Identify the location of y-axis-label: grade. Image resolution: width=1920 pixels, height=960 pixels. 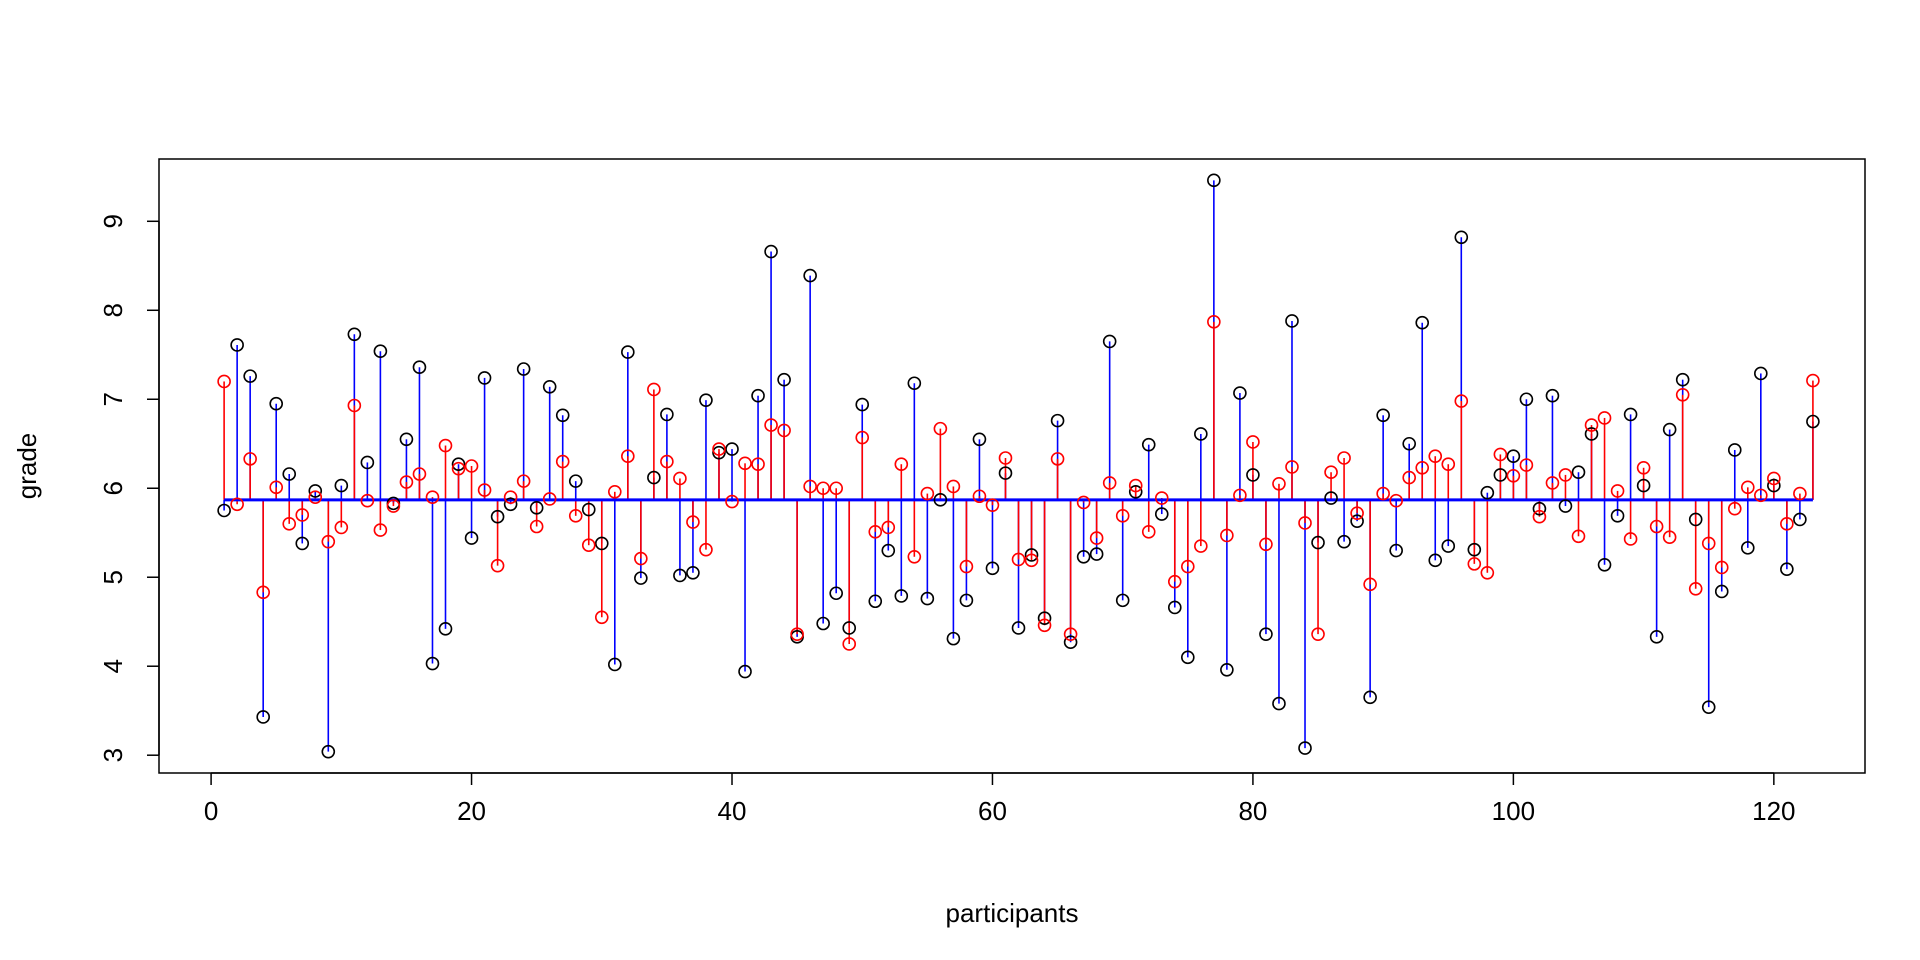
(27, 466).